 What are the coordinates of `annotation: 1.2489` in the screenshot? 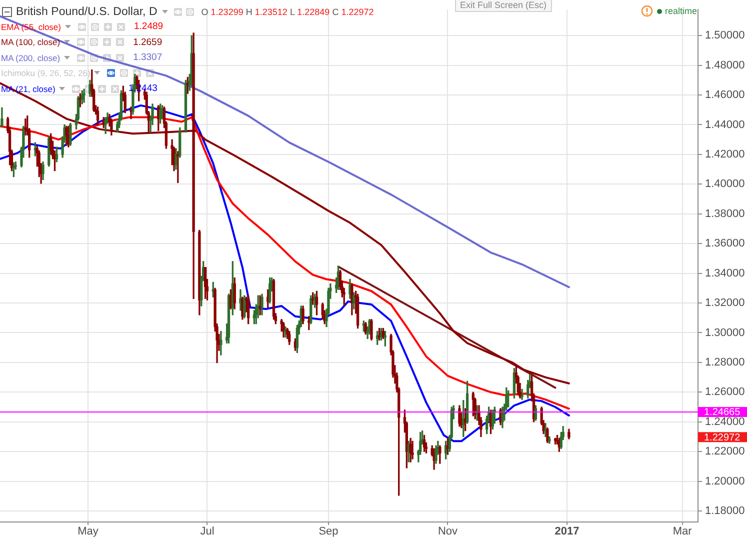 It's located at (149, 26).